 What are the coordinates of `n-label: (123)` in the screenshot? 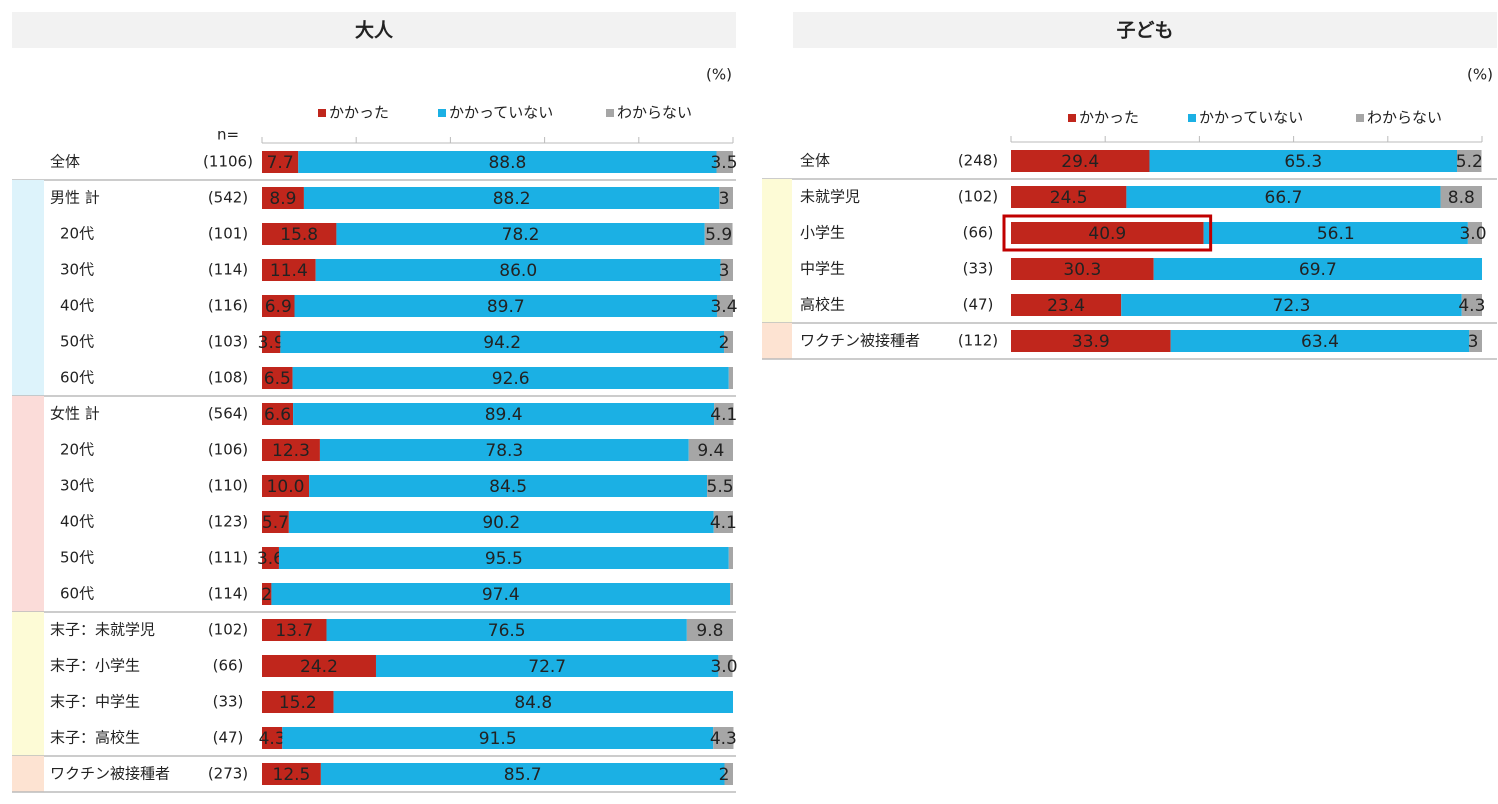 It's located at (228, 522).